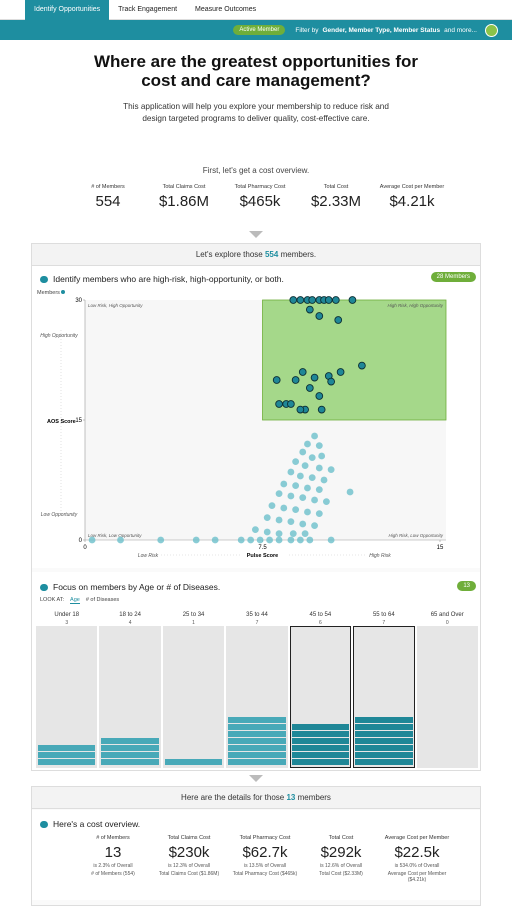 Image resolution: width=512 pixels, height=906 pixels. I want to click on tab: Track Engagement, so click(148, 9).